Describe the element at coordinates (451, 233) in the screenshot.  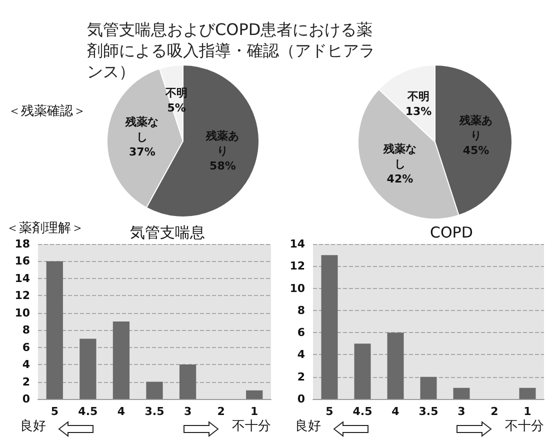
I see `chart-title: COPD` at that location.